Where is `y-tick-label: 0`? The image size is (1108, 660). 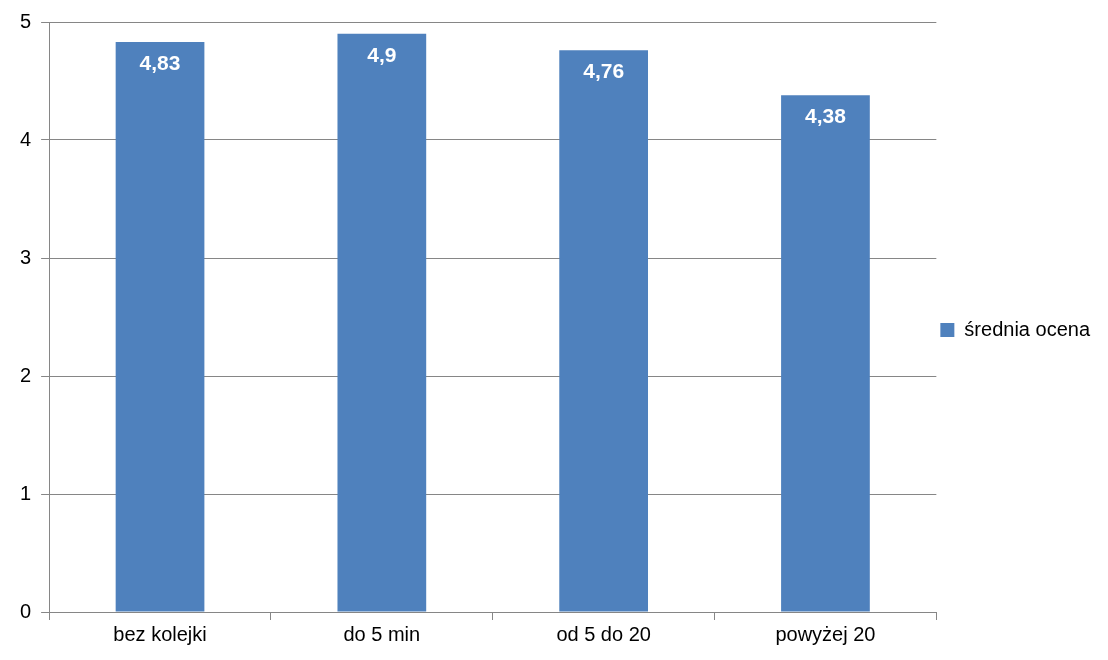 y-tick-label: 0 is located at coordinates (26, 610).